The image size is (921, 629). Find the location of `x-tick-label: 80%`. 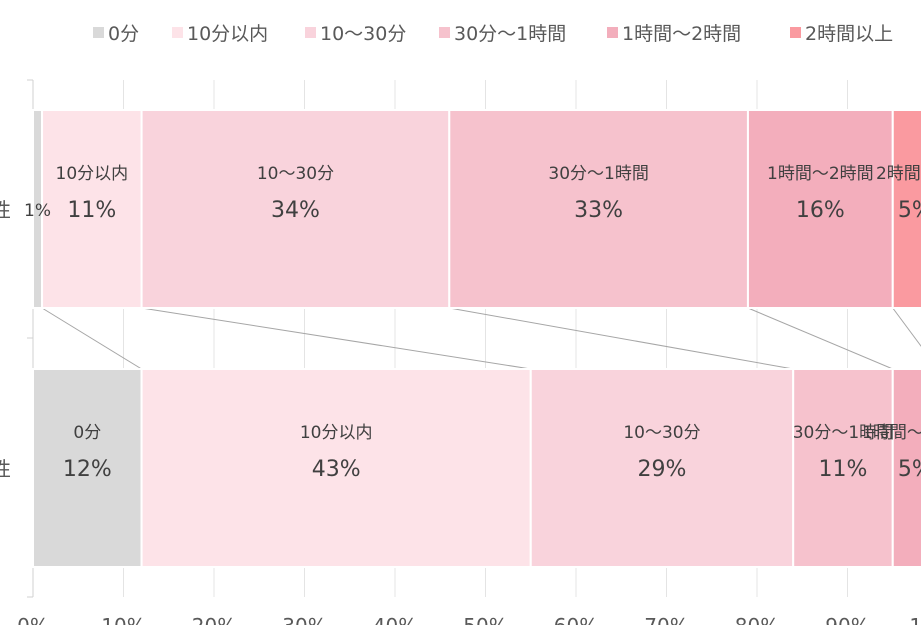

x-tick-label: 80% is located at coordinates (757, 619).